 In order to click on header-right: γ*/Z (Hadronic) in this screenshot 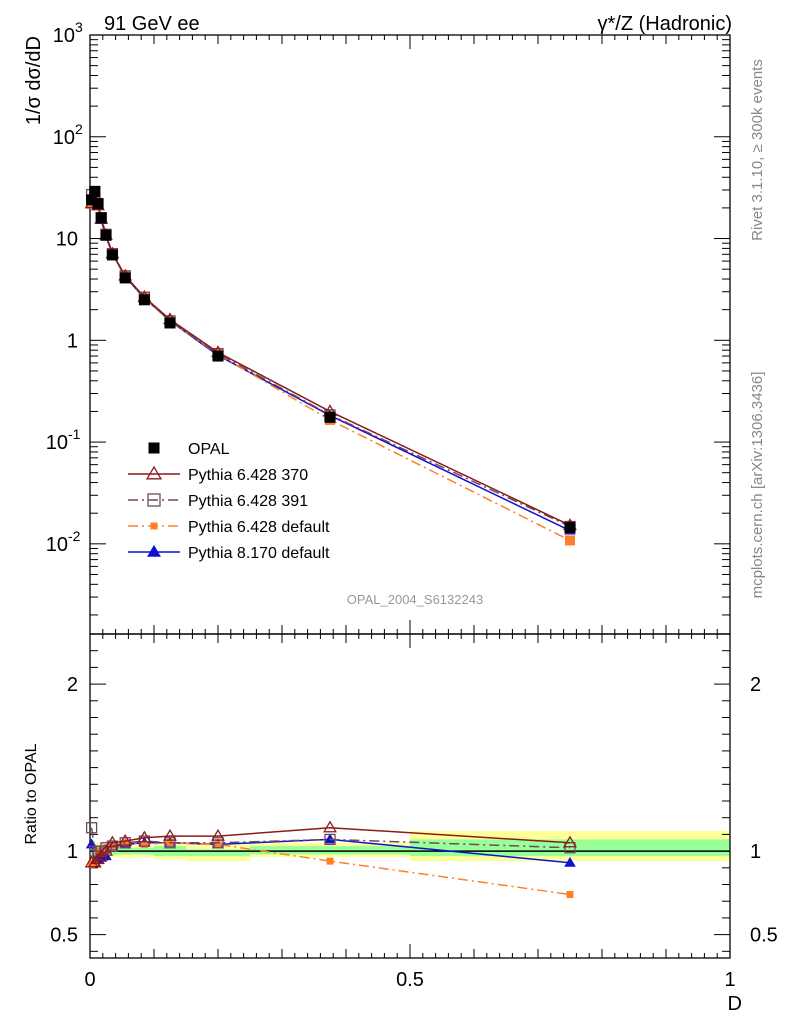, I will do `click(665, 24)`.